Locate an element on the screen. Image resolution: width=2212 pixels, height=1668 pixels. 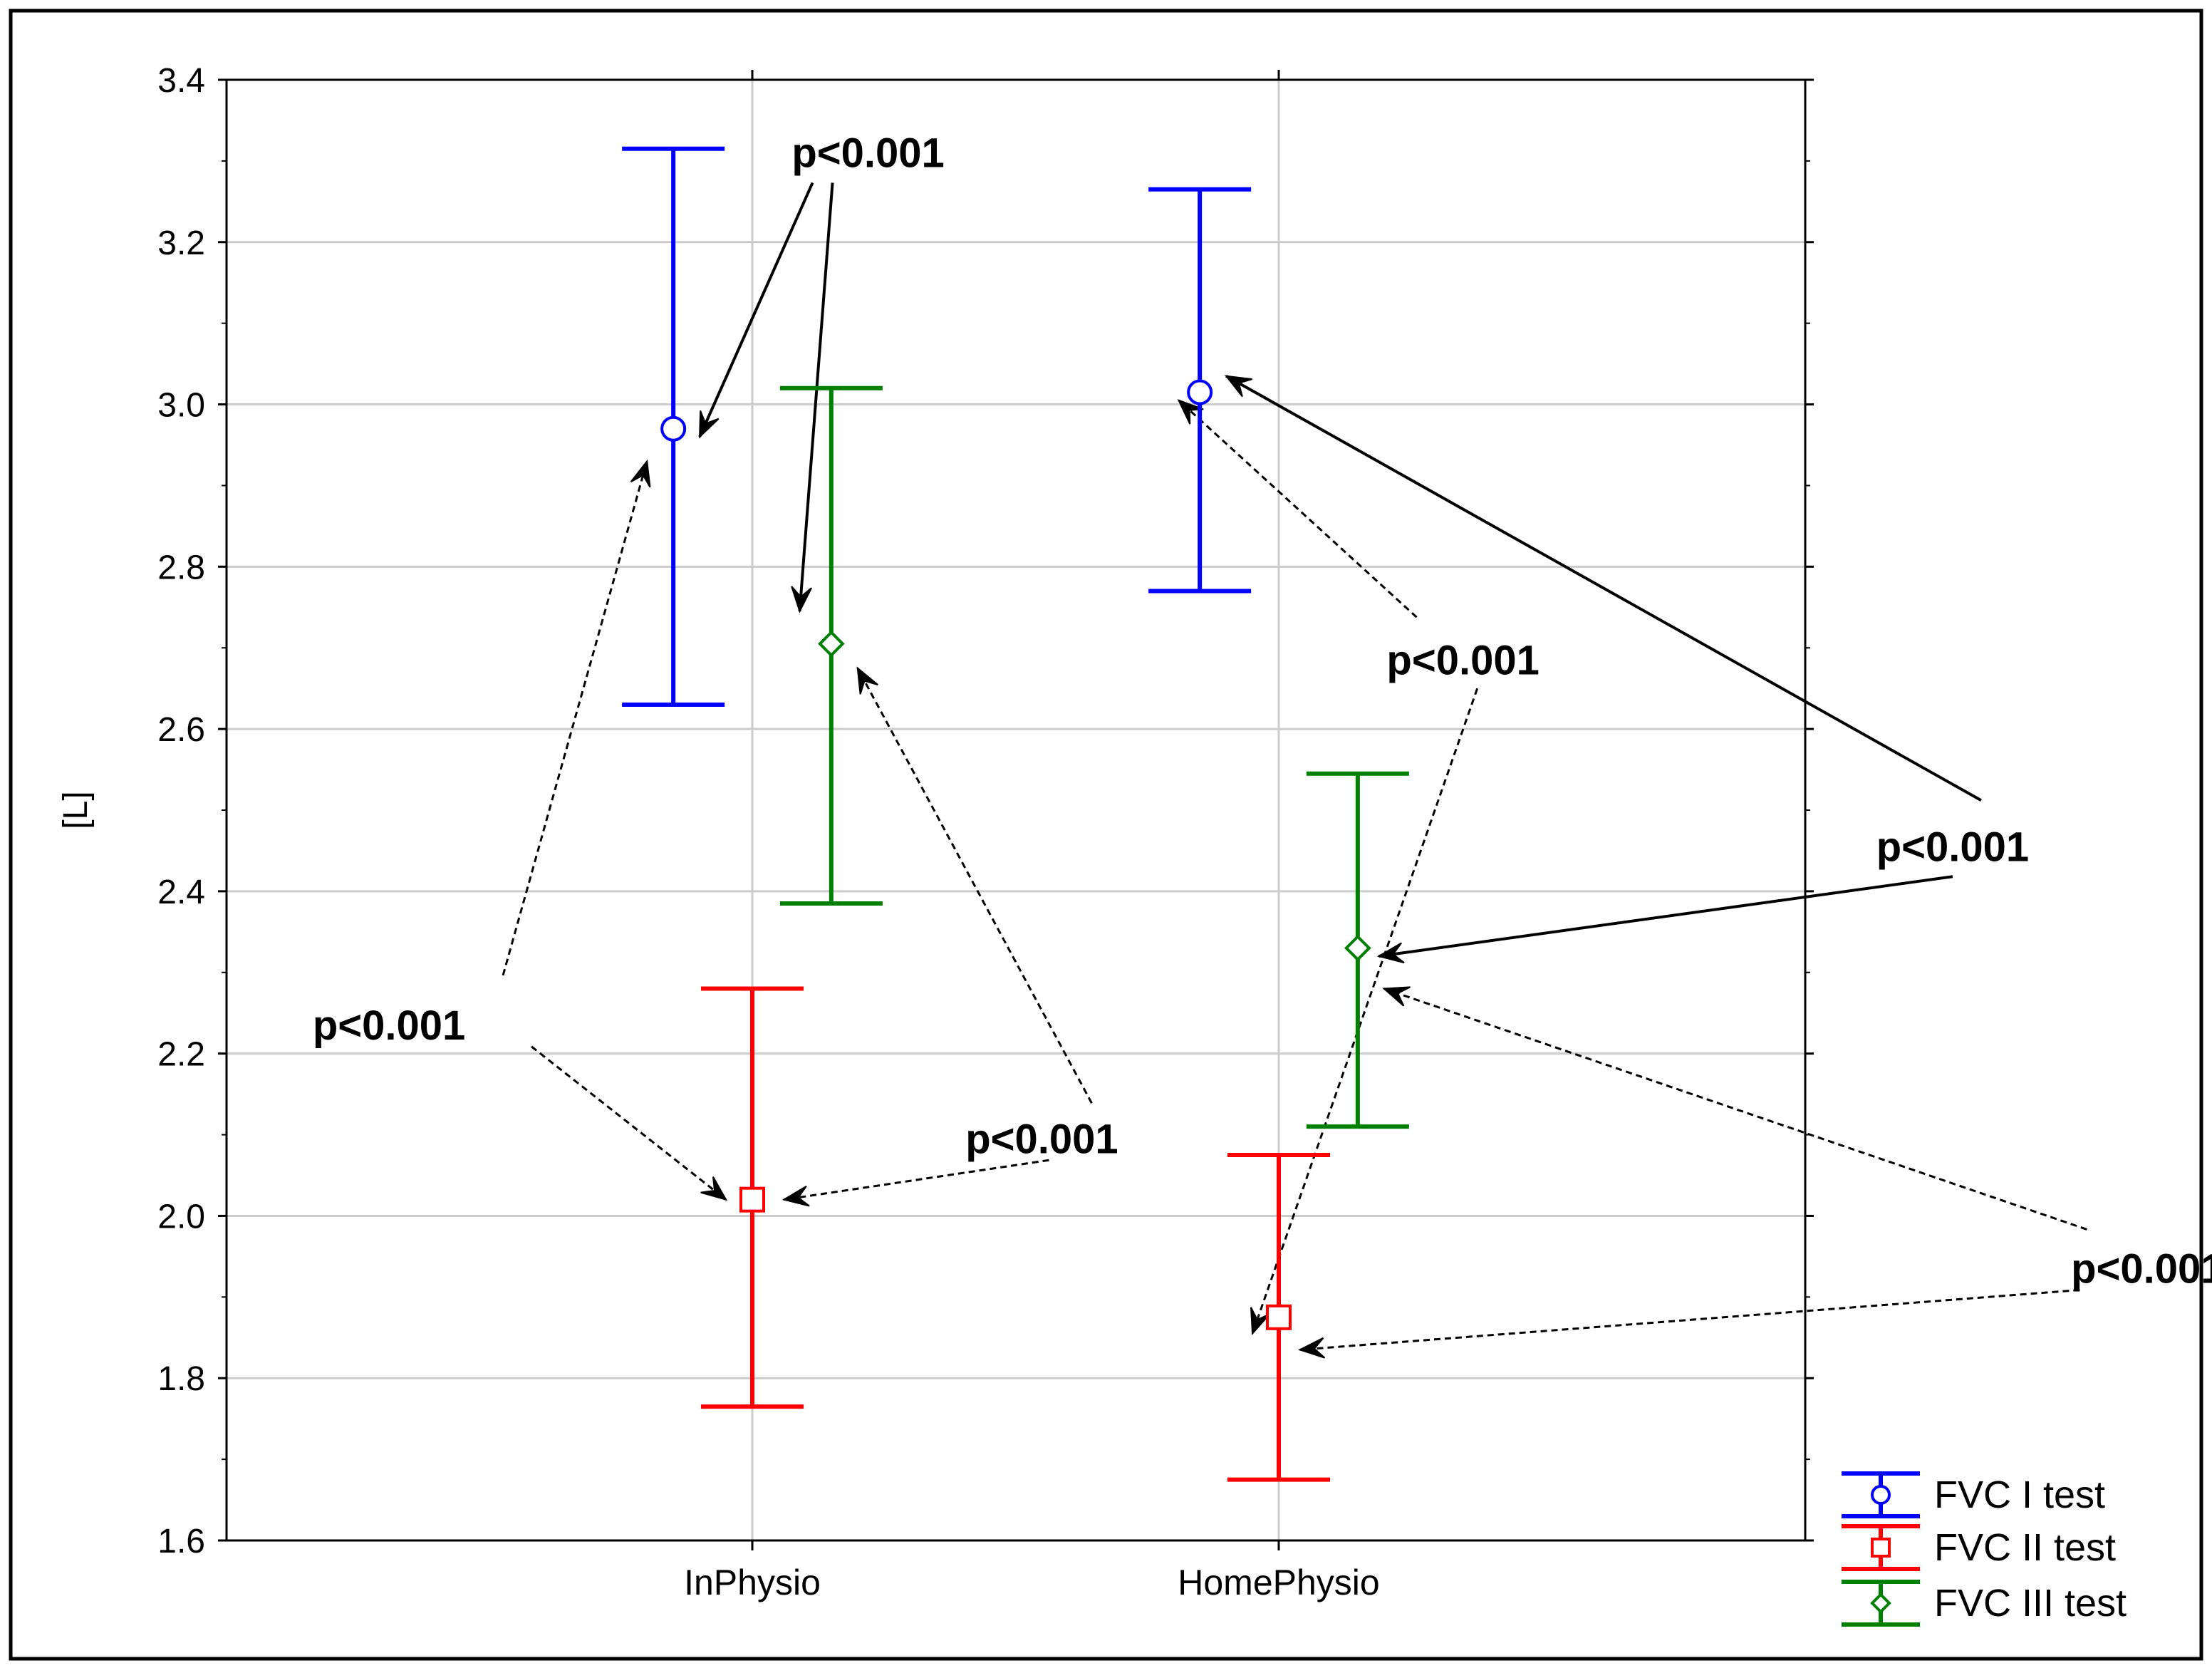
legend: FVC I test FVC II test FVC III test is located at coordinates (1984, 1549).